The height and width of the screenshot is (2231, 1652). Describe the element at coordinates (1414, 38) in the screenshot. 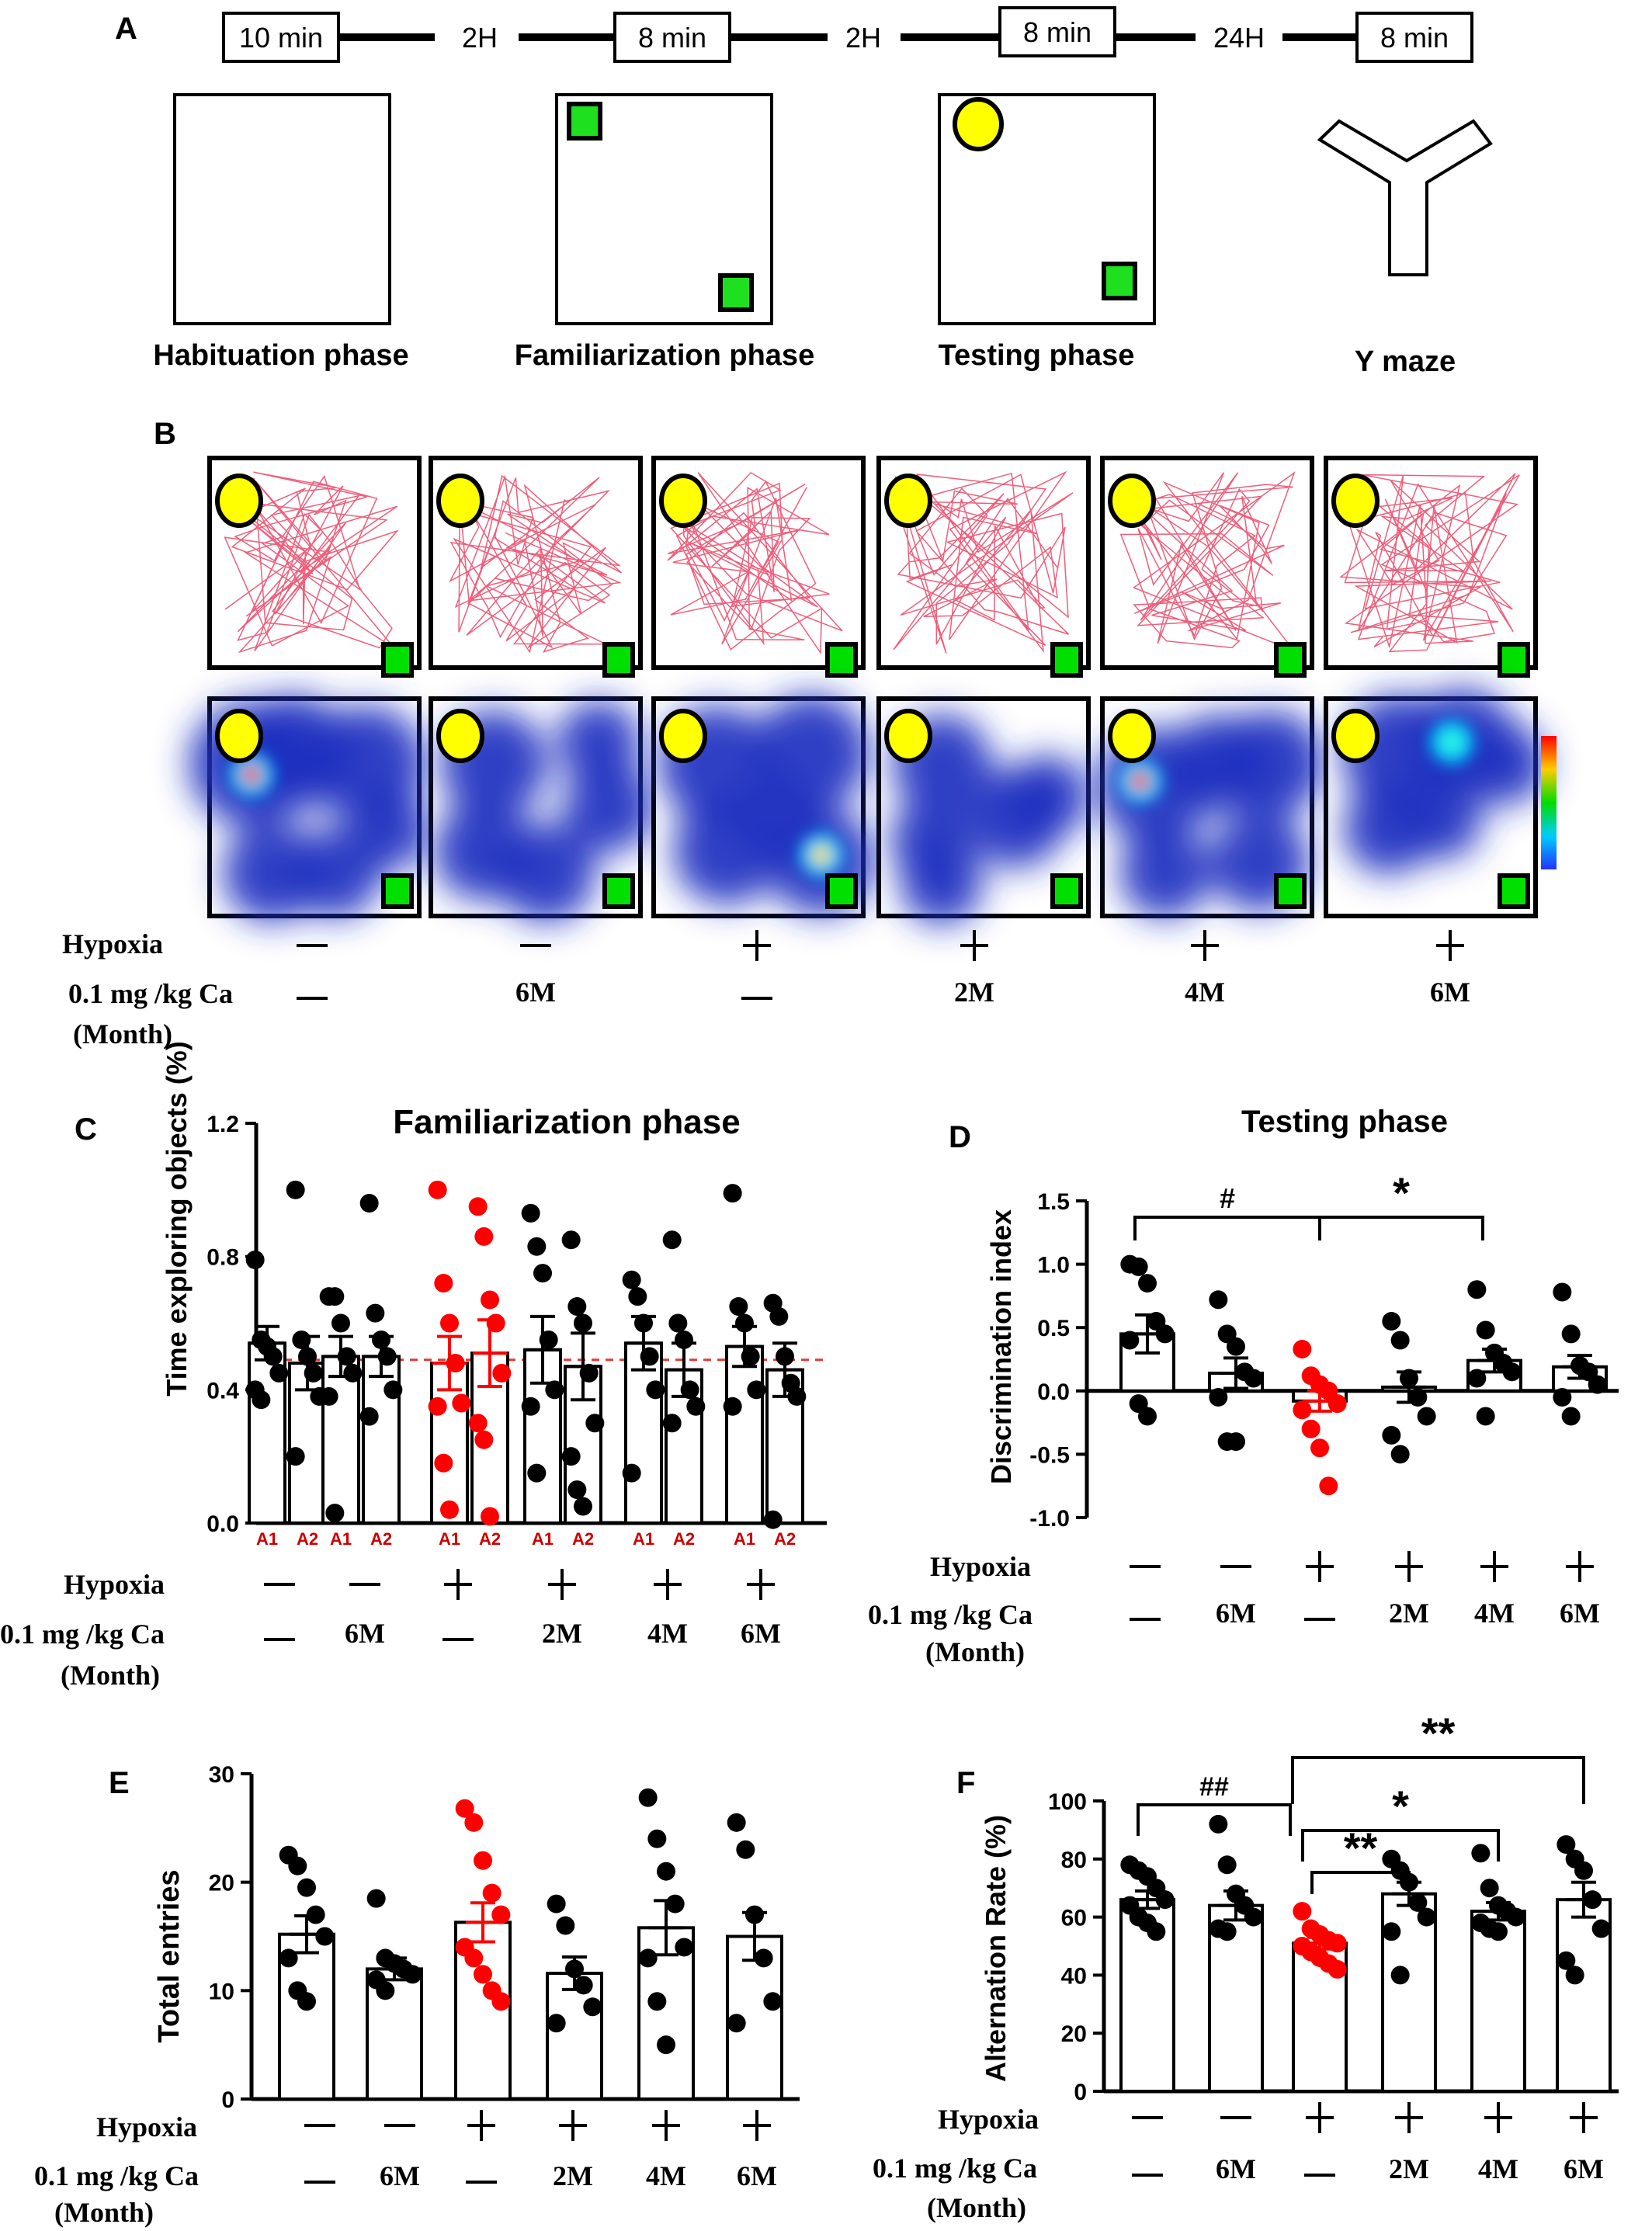

I see `timeline-segment-label: 8 min` at that location.